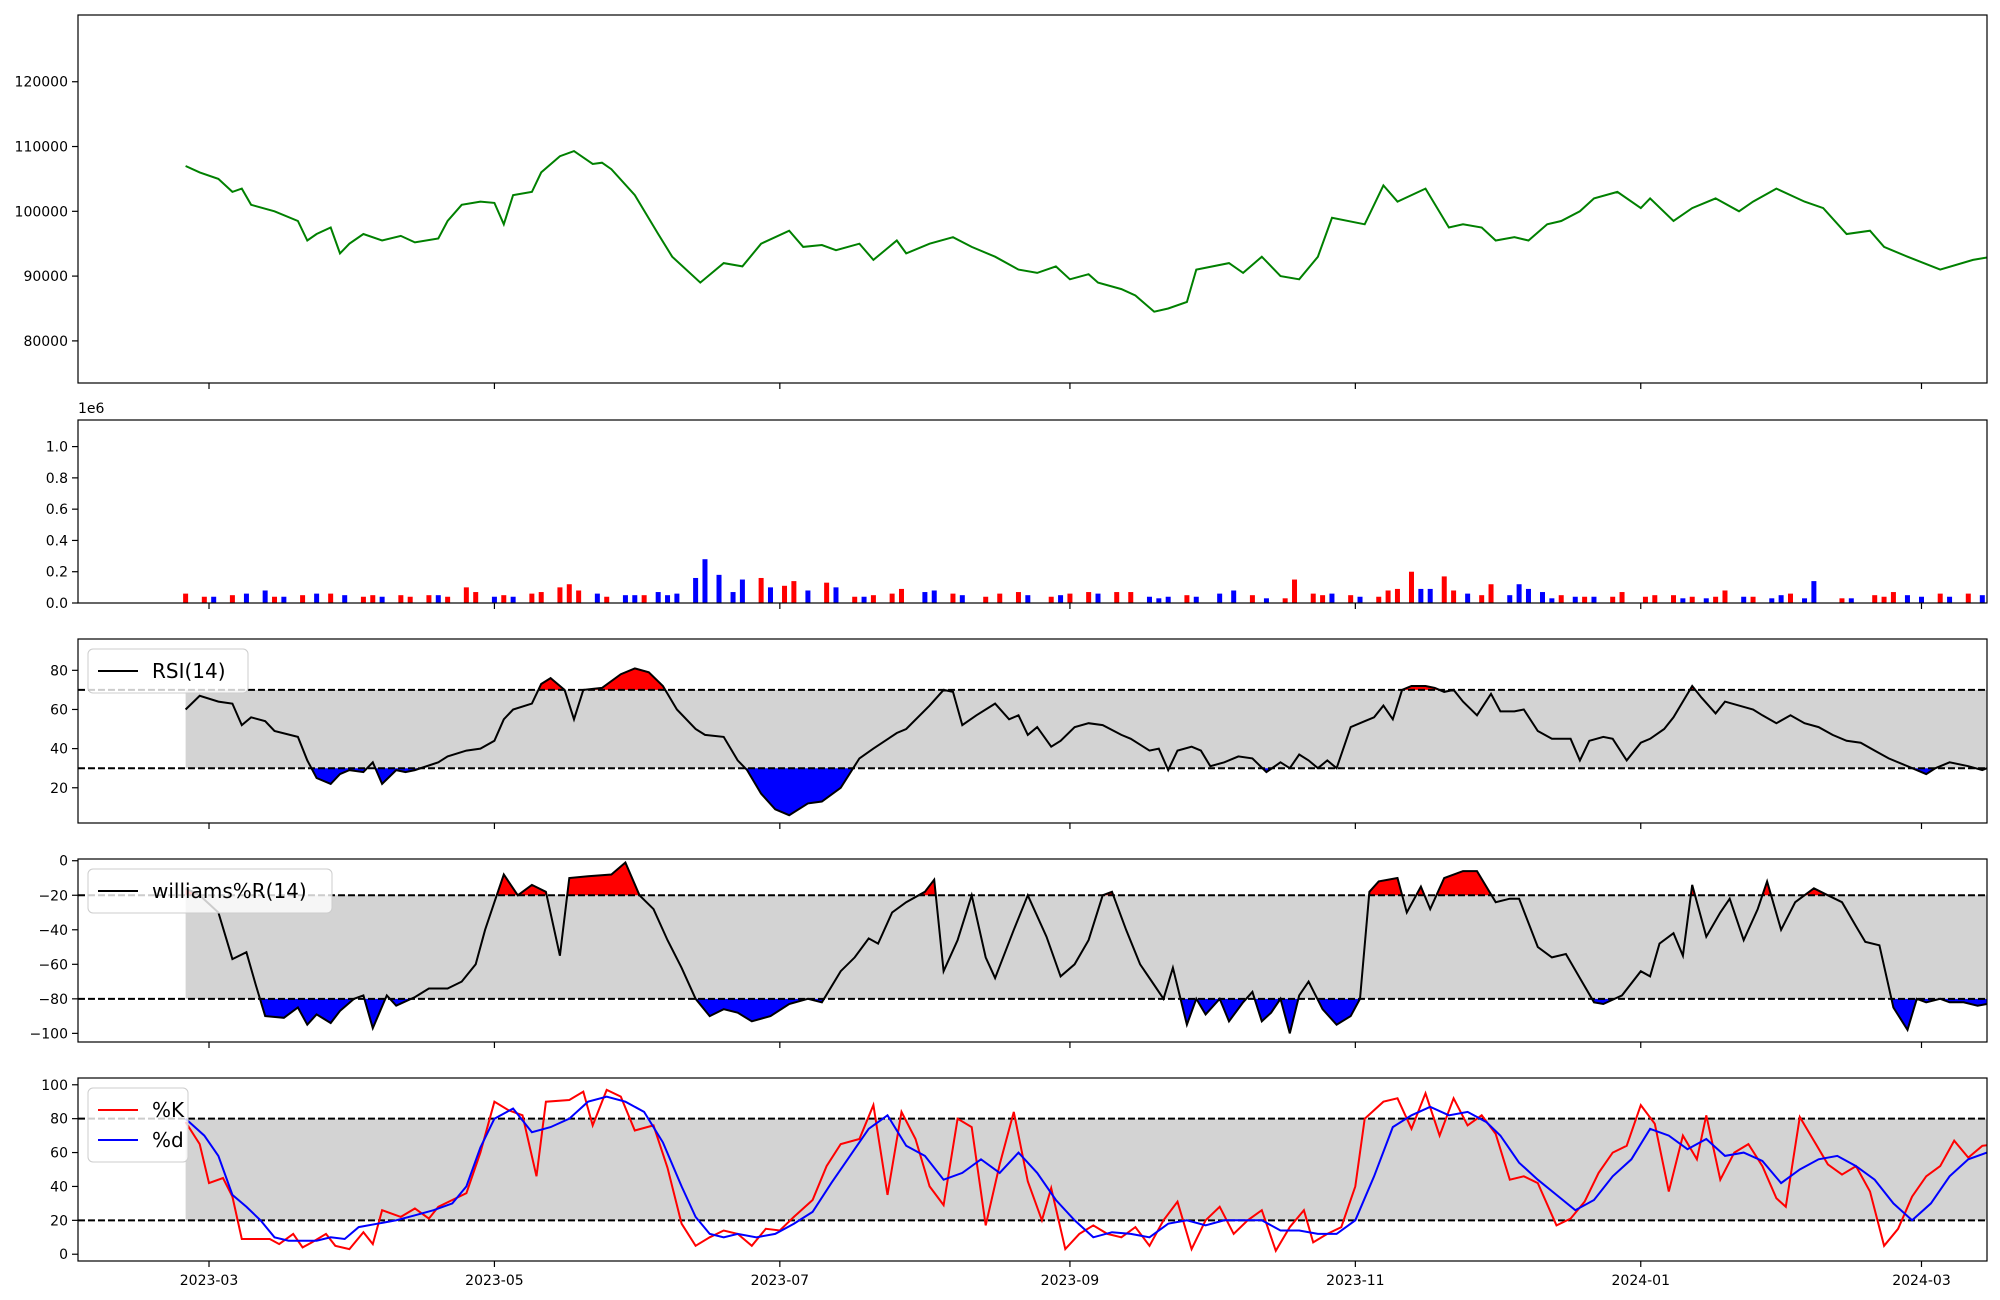  I want to click on xtick-label: 2023-09, so click(1070, 1281).